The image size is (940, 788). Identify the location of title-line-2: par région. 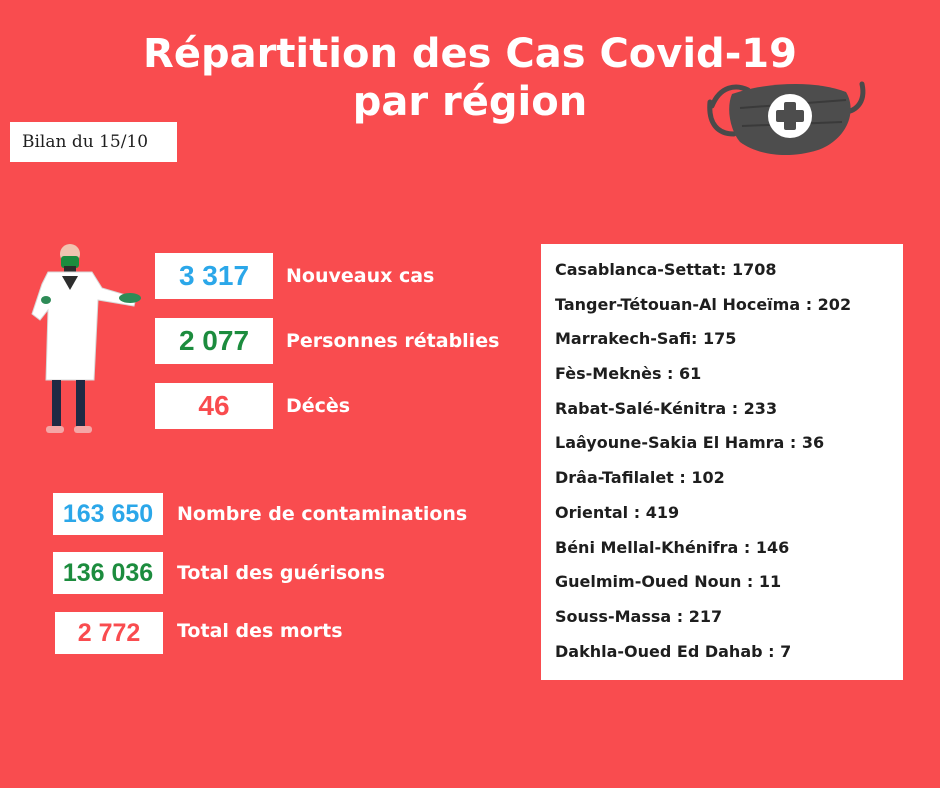
(470, 102).